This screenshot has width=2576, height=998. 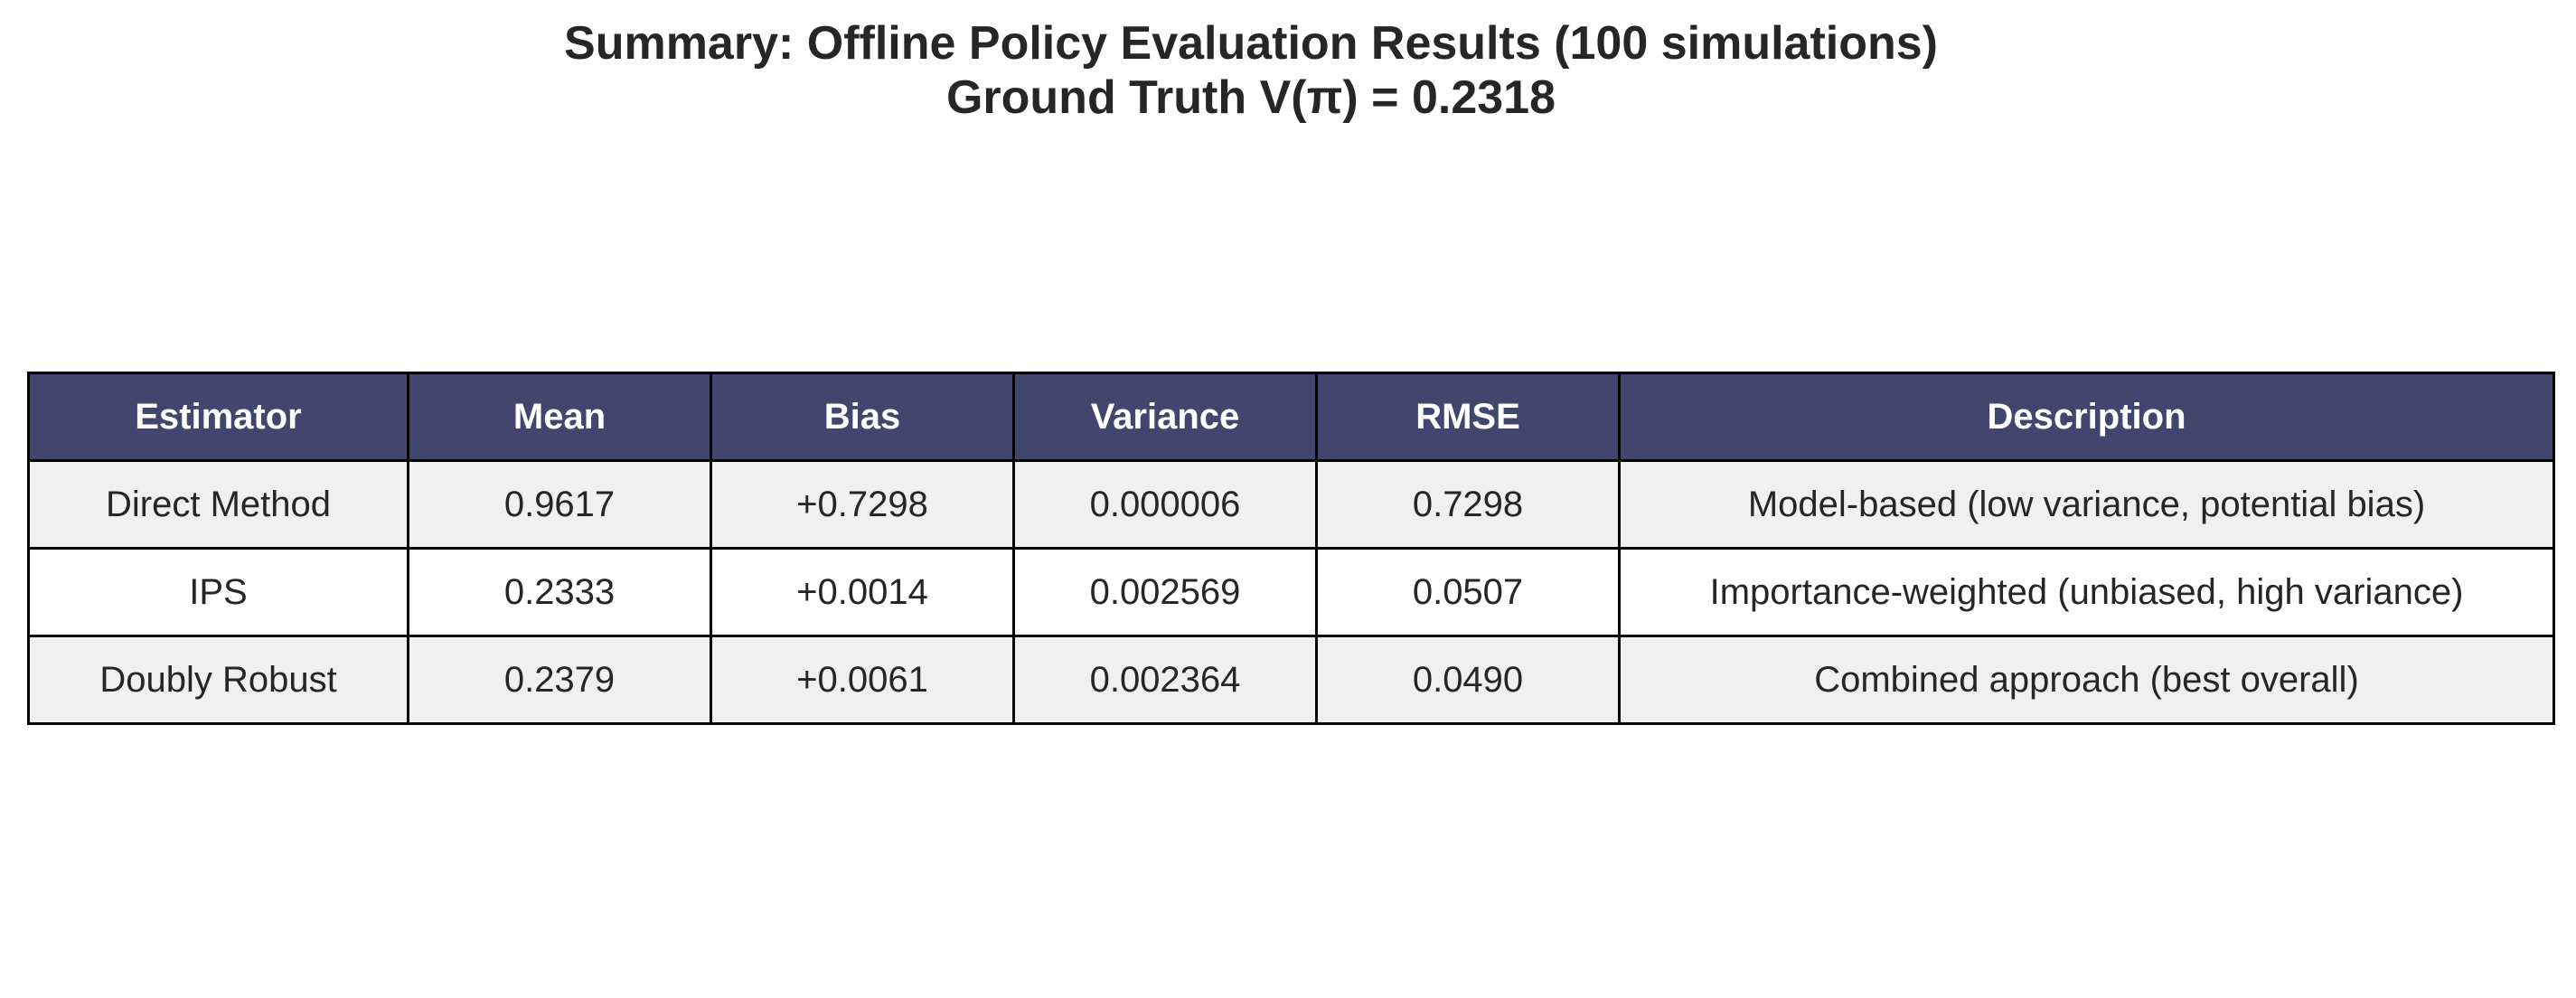 What do you see at coordinates (218, 504) in the screenshot?
I see `cell-estimator: Direct Method` at bounding box center [218, 504].